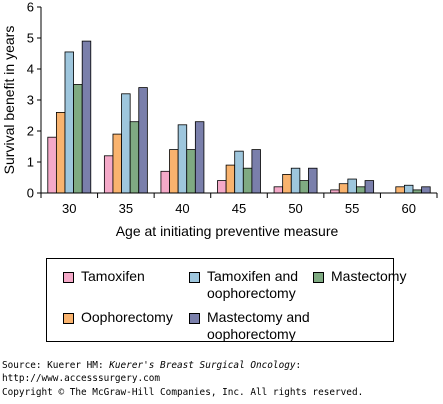 The width and height of the screenshot is (443, 404). What do you see at coordinates (30, 131) in the screenshot?
I see `y-tick-label: 2` at bounding box center [30, 131].